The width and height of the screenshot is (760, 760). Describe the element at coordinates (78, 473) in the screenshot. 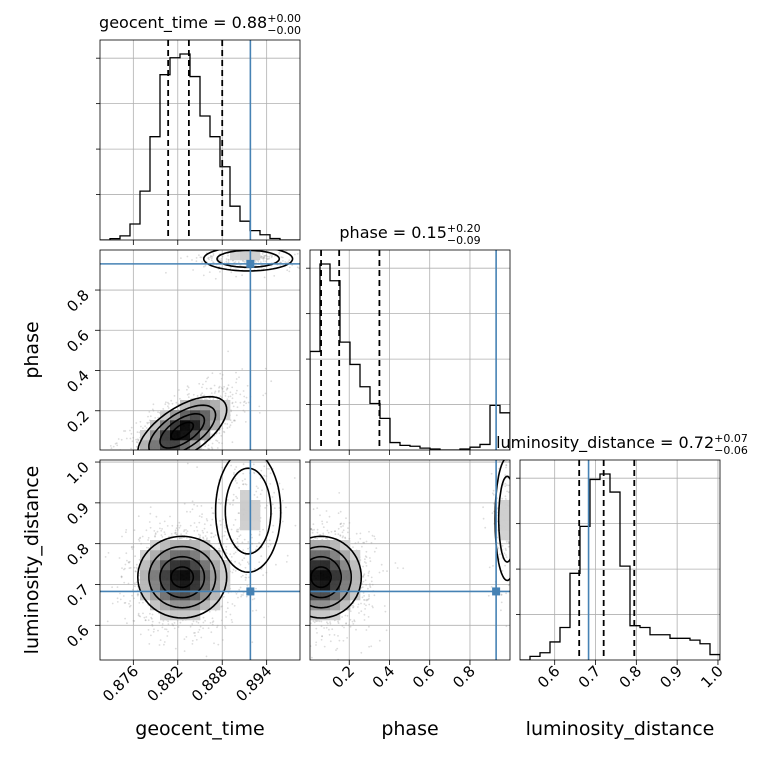

I see `y-tick-label-luminosity_distance: 1.0` at that location.